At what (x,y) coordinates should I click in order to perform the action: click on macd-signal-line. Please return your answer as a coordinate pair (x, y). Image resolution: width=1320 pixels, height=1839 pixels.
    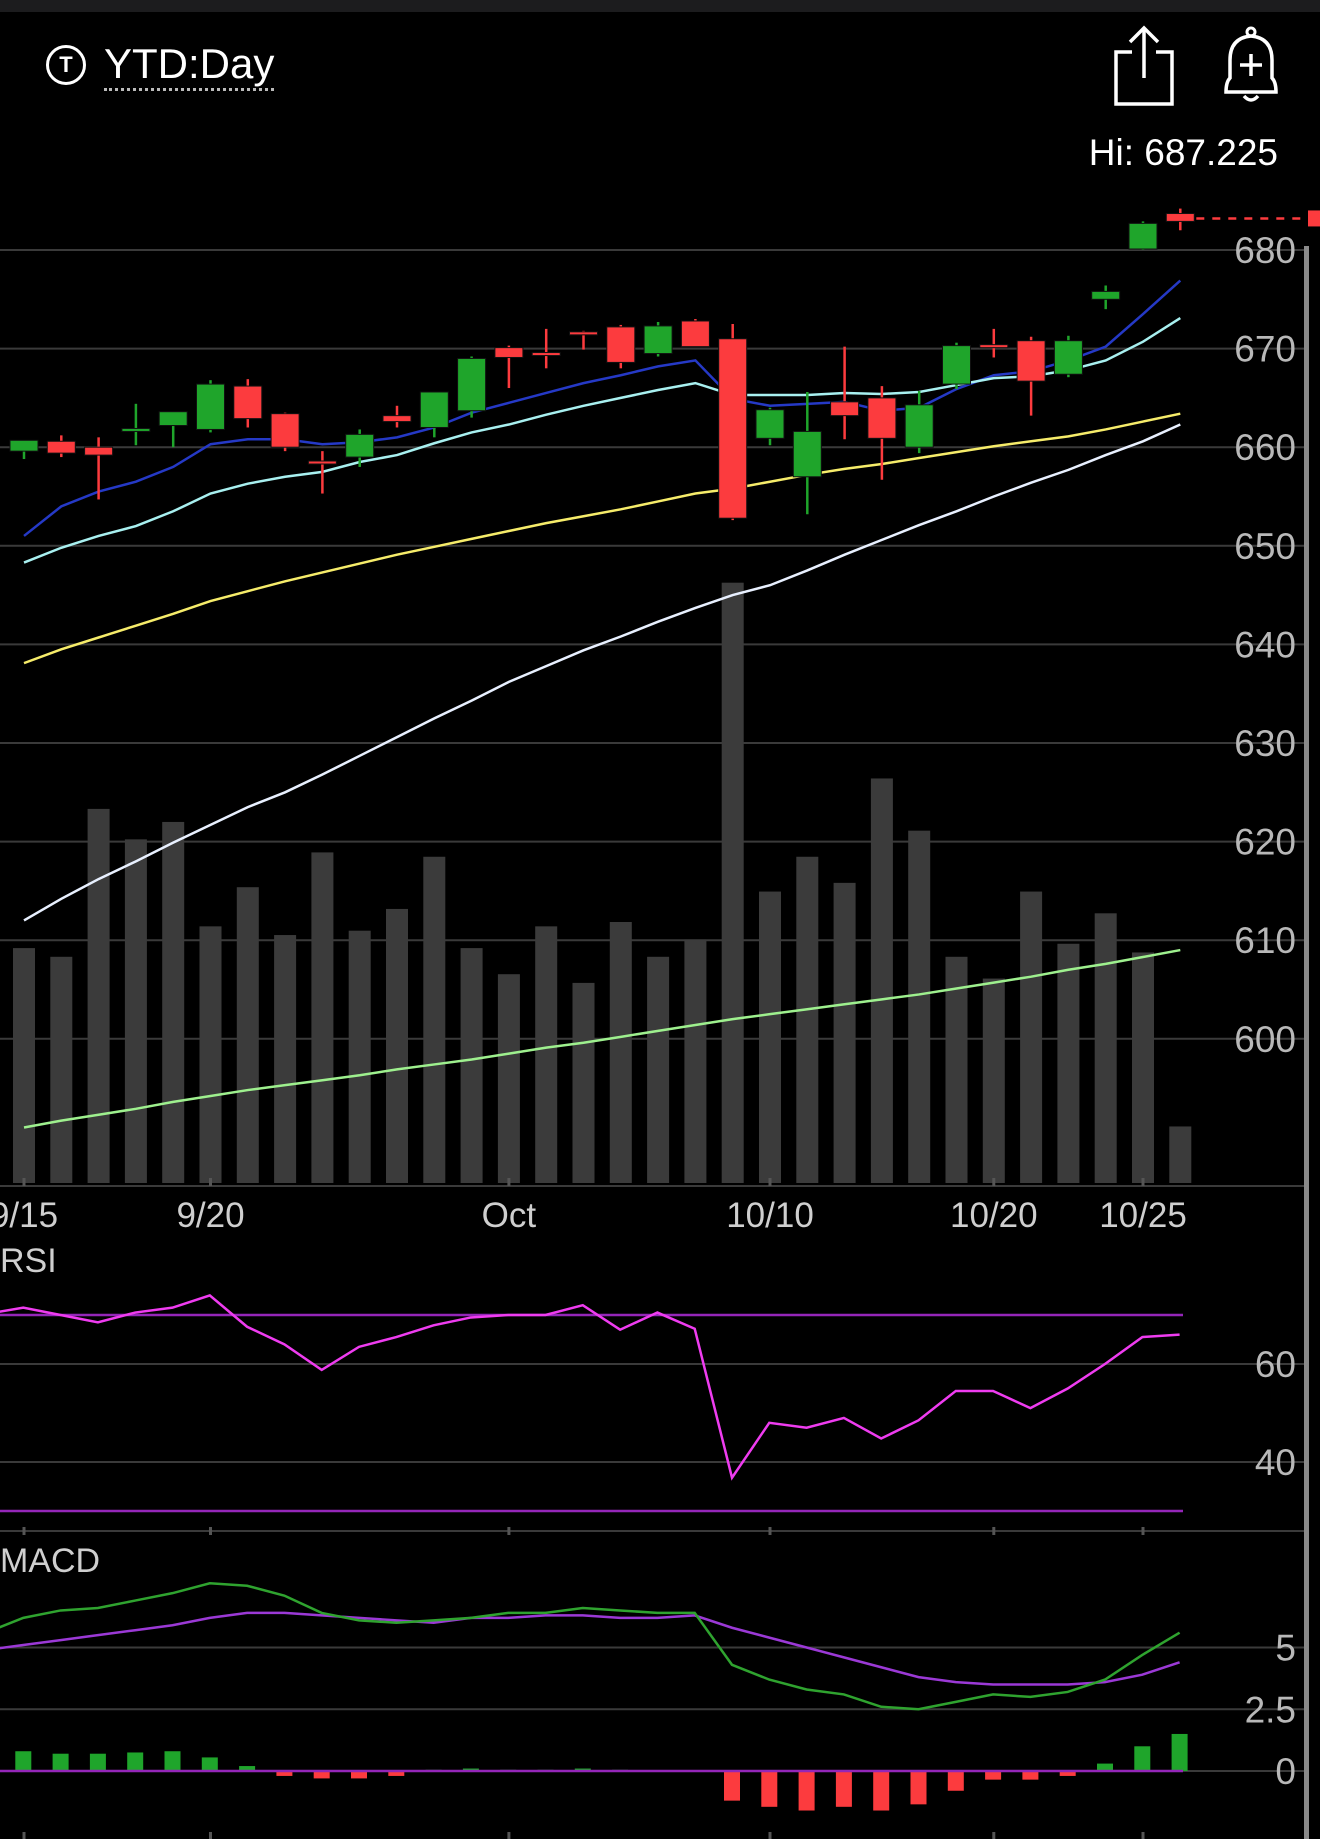
    Looking at the image, I should click on (590, 1648).